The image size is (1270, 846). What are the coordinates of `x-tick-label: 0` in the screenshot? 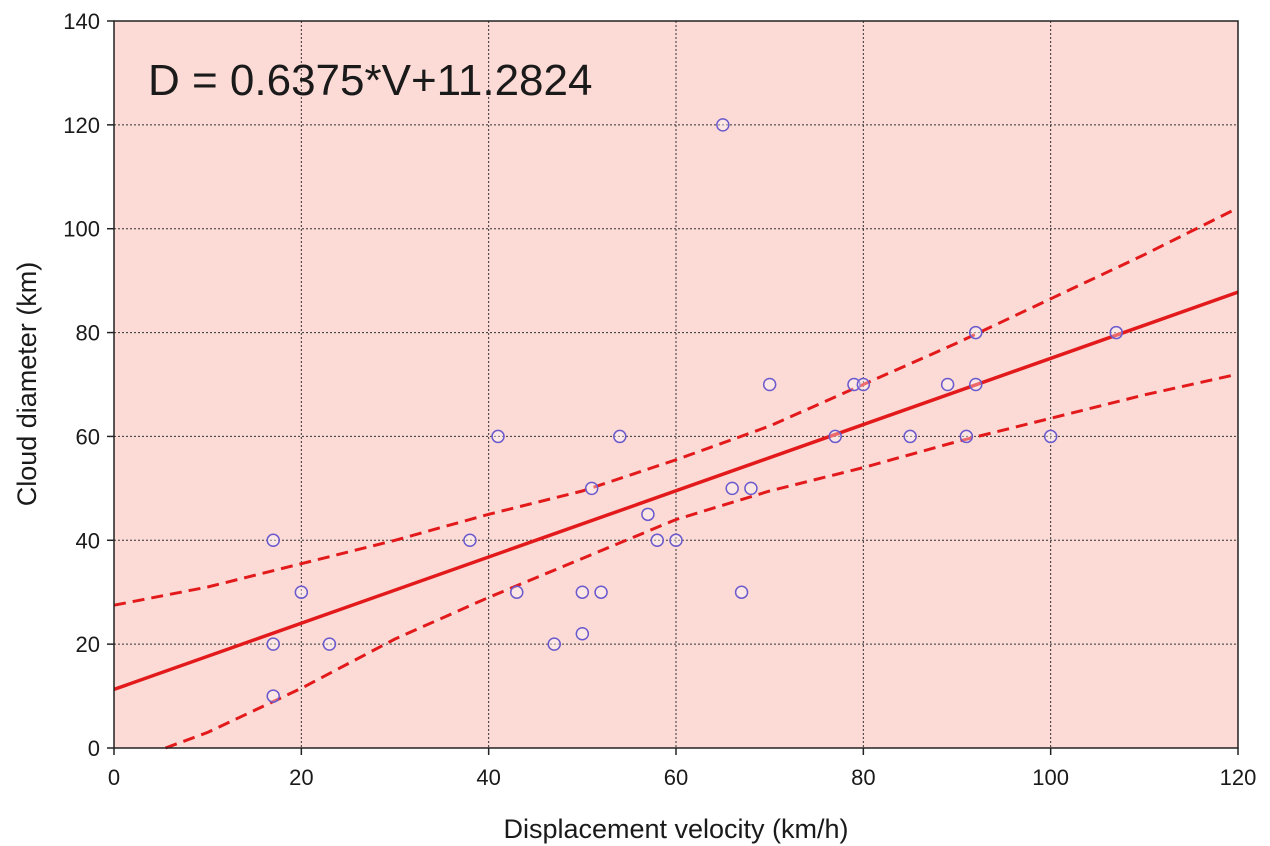 It's located at (114, 777).